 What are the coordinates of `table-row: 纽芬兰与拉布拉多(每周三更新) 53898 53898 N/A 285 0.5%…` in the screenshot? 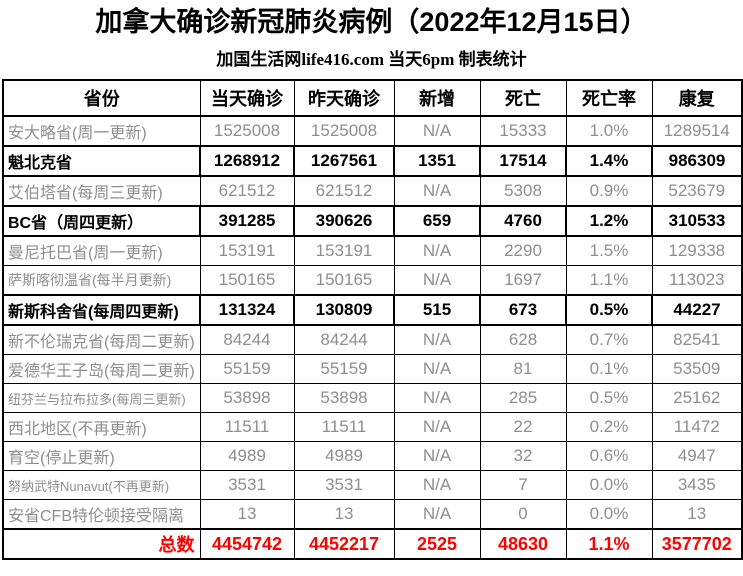 It's located at (372, 398).